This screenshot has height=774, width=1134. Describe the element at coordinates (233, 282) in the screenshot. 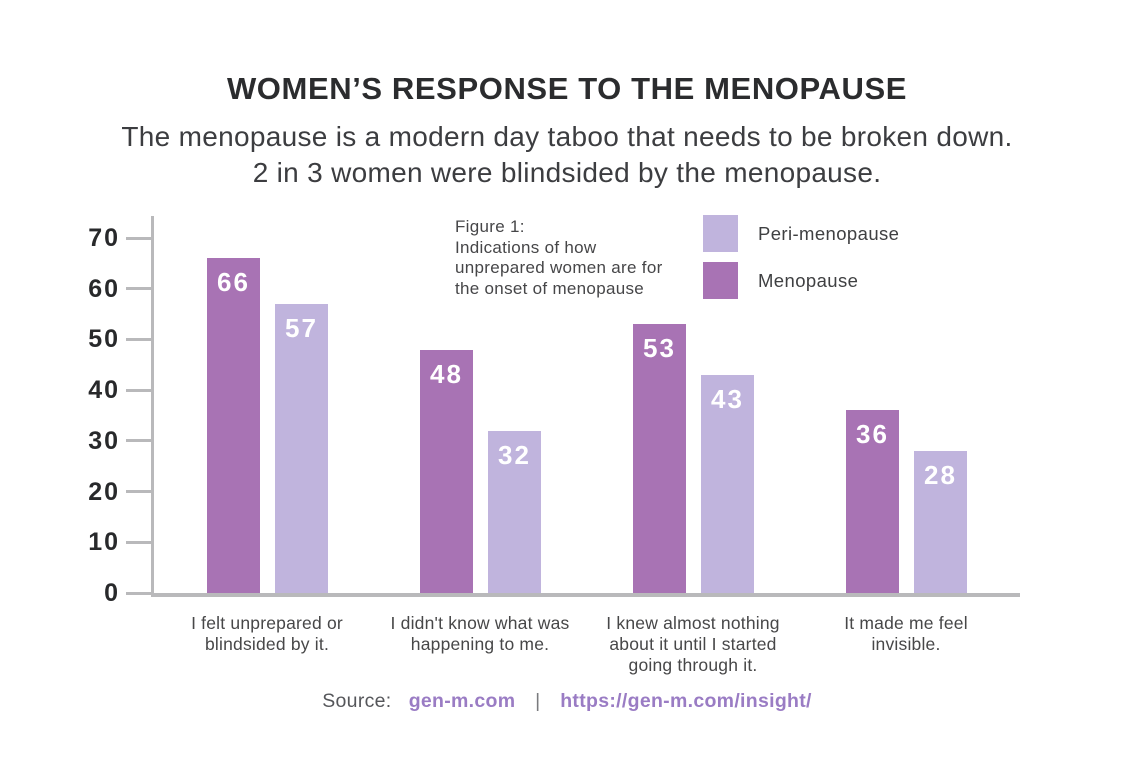

I see `bar-value-label: 66` at that location.